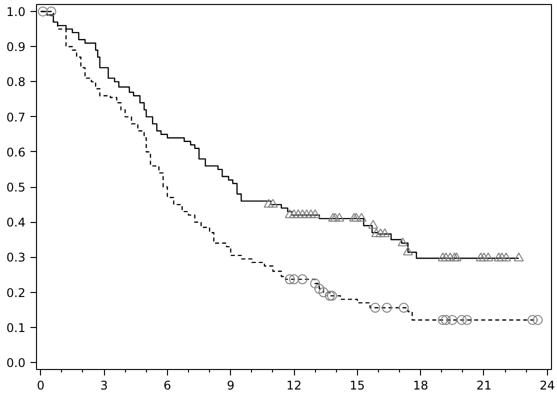  What do you see at coordinates (16, 117) in the screenshot?
I see `y-tick-label: 0.7` at bounding box center [16, 117].